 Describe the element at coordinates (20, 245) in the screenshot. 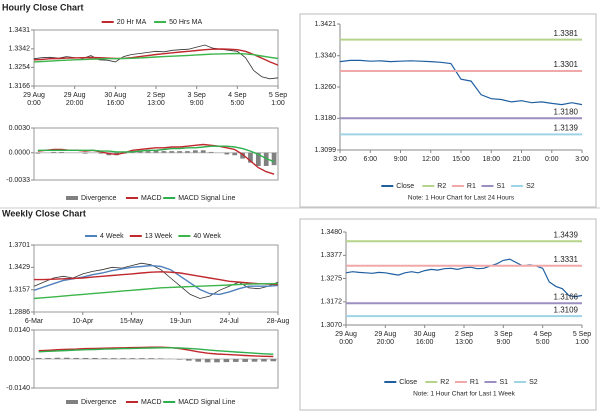

I see `y-tick-label: 1.3701` at that location.